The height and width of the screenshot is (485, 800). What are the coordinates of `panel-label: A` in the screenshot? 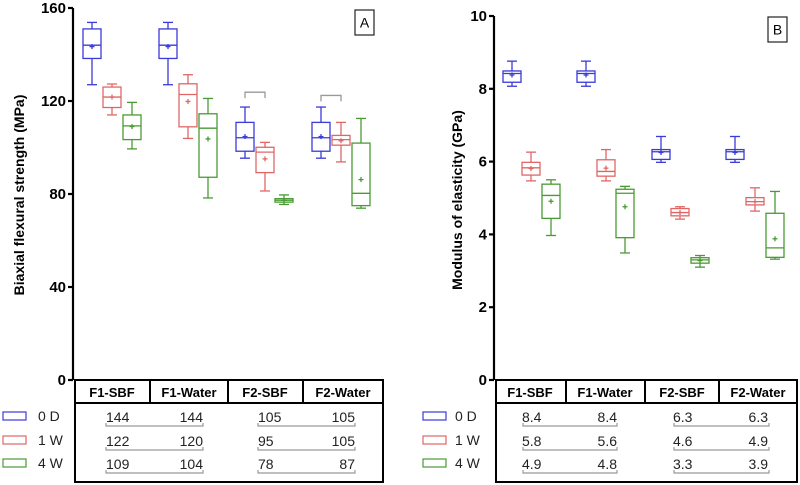 It's located at (365, 23).